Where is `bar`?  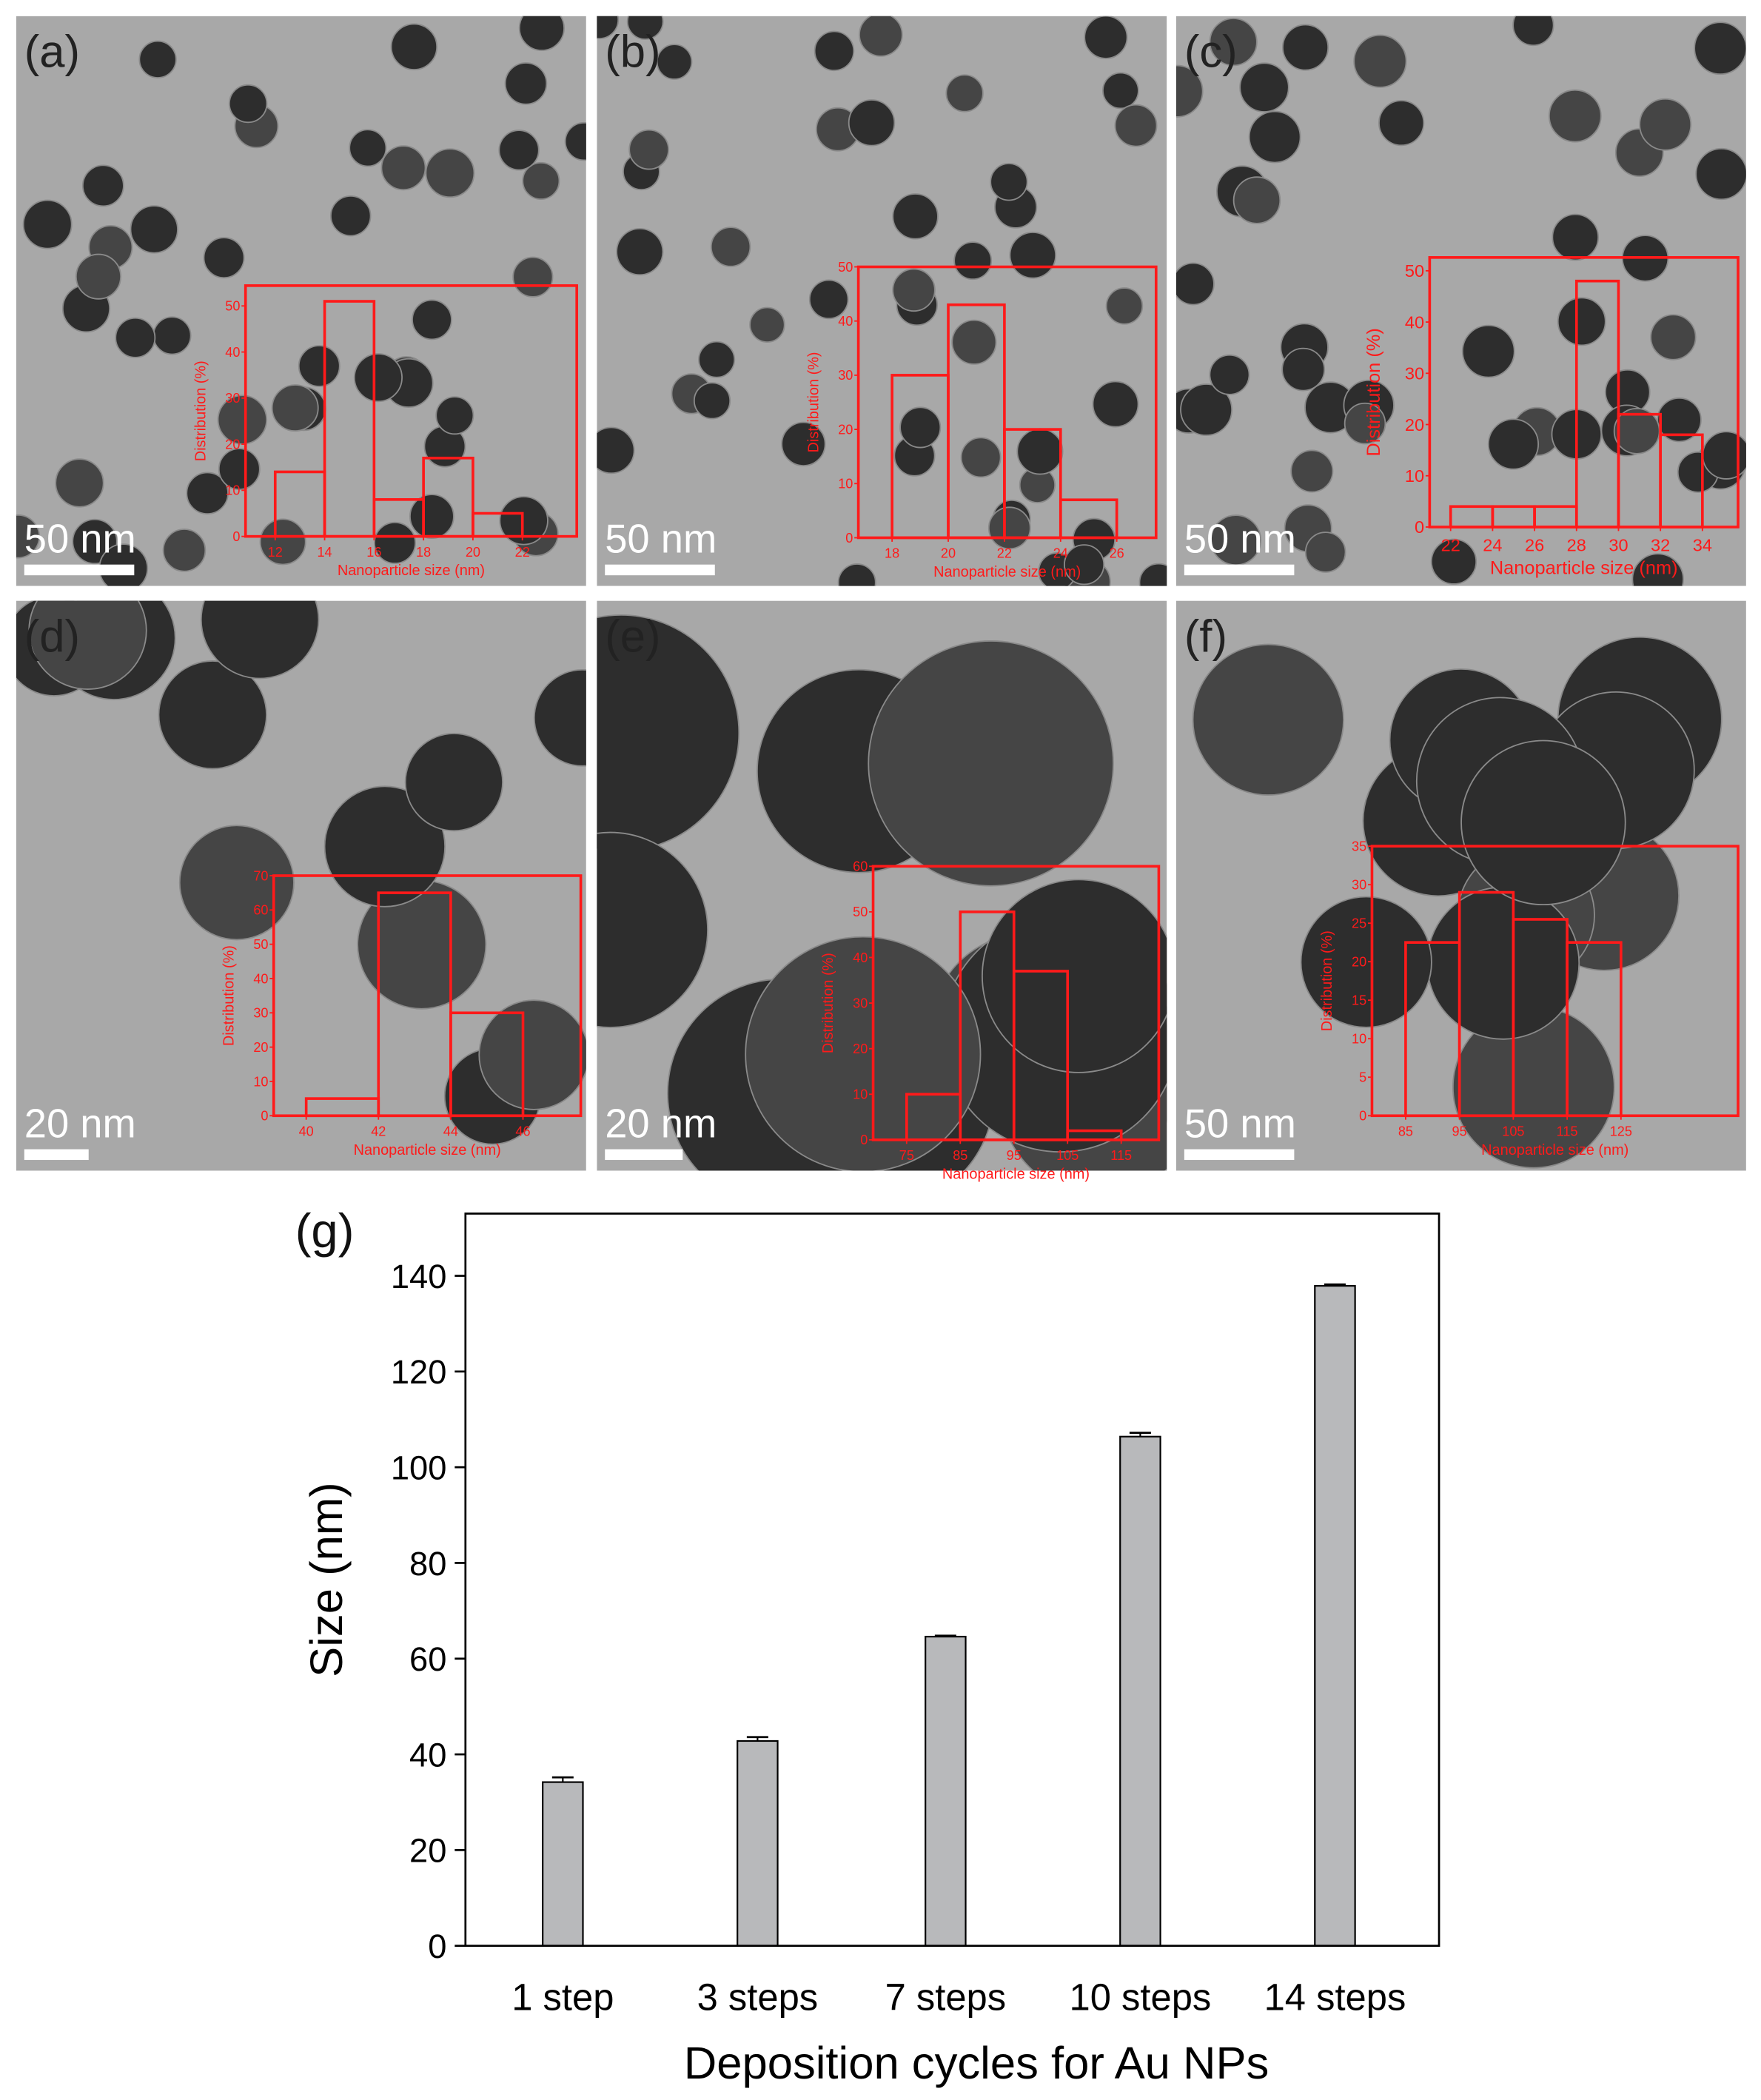
bar is located at coordinates (1335, 1616).